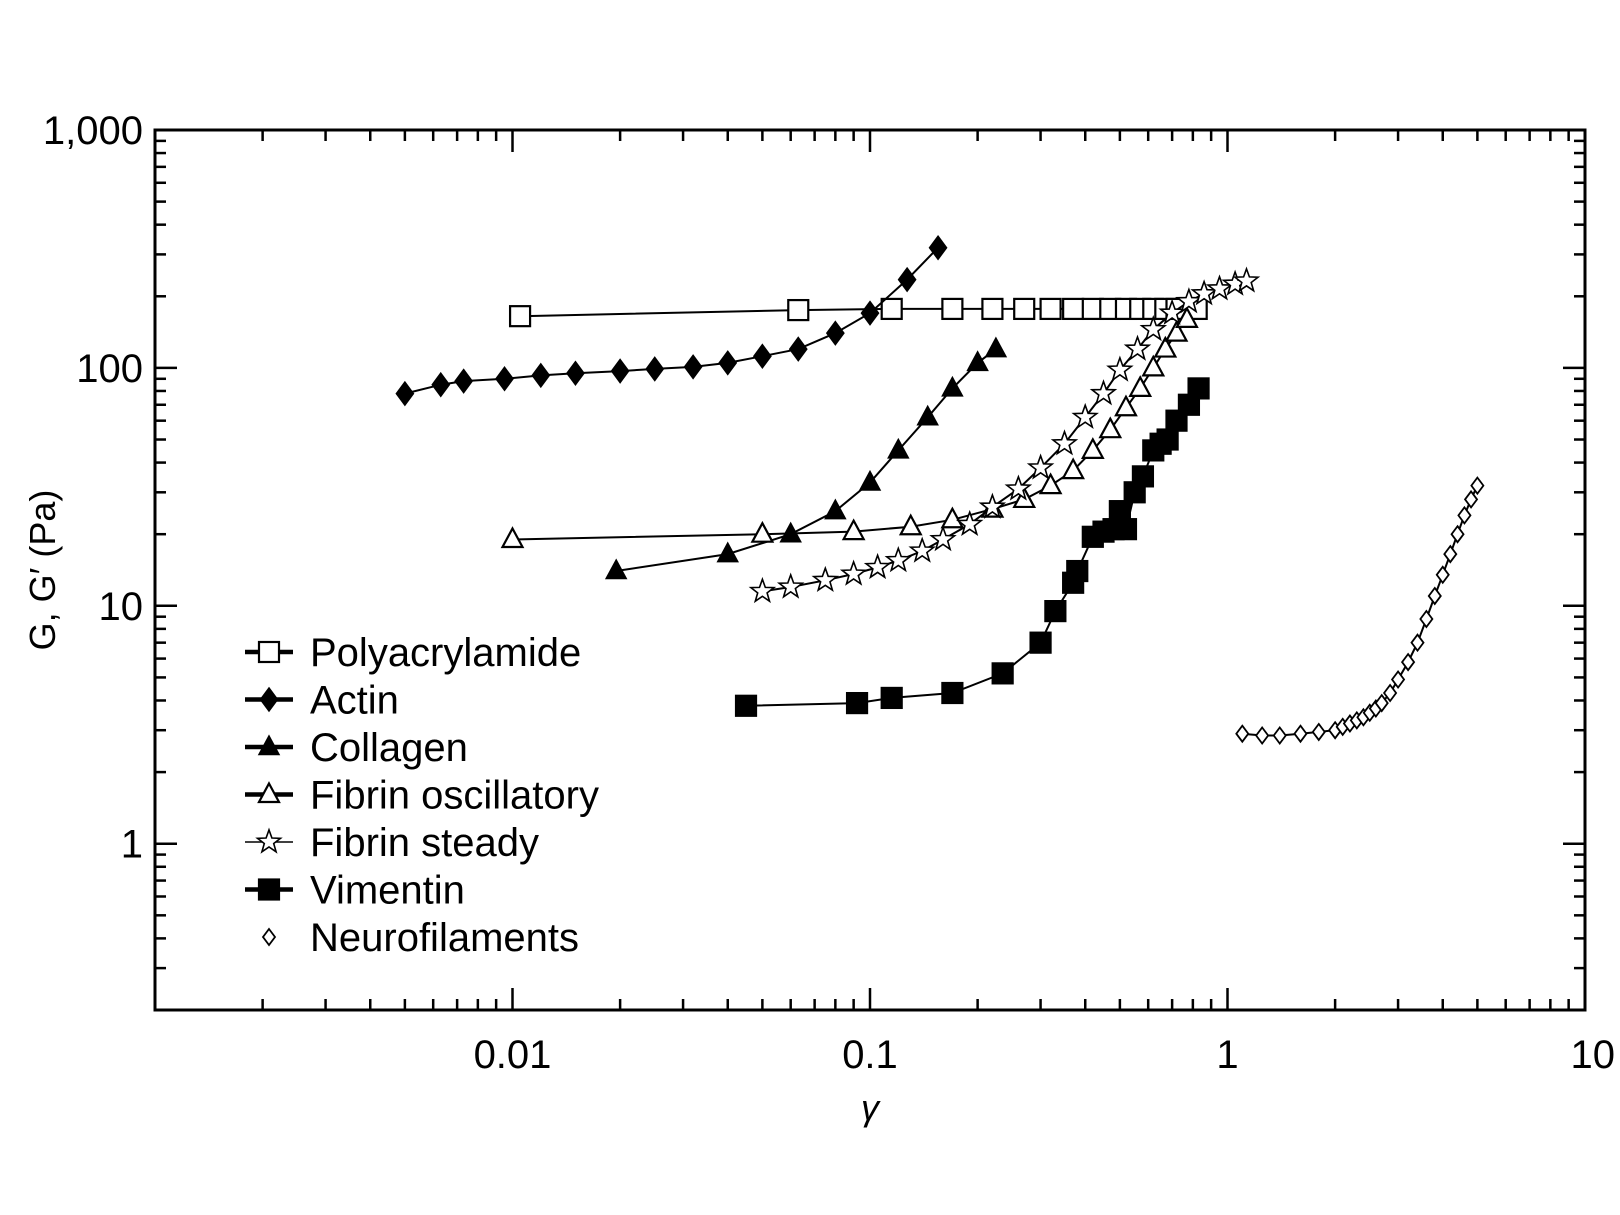 The height and width of the screenshot is (1215, 1620). I want to click on y-tick-label: 10, so click(121, 607).